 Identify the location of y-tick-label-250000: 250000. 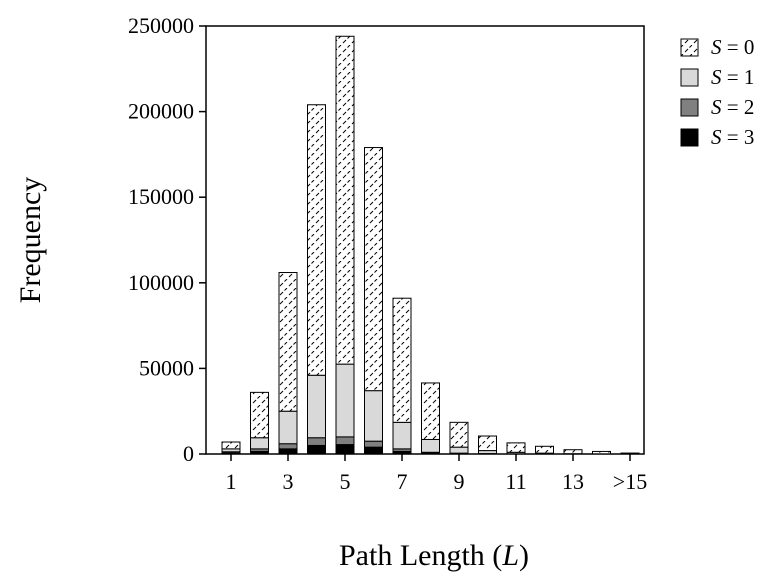
(161, 25).